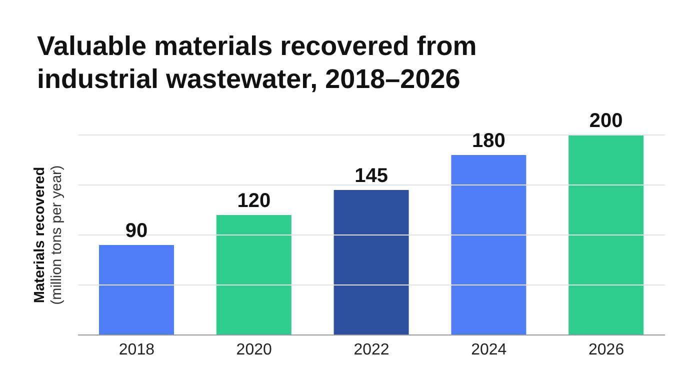 The image size is (700, 391). Describe the element at coordinates (606, 349) in the screenshot. I see `x-tick-label: 2026` at that location.